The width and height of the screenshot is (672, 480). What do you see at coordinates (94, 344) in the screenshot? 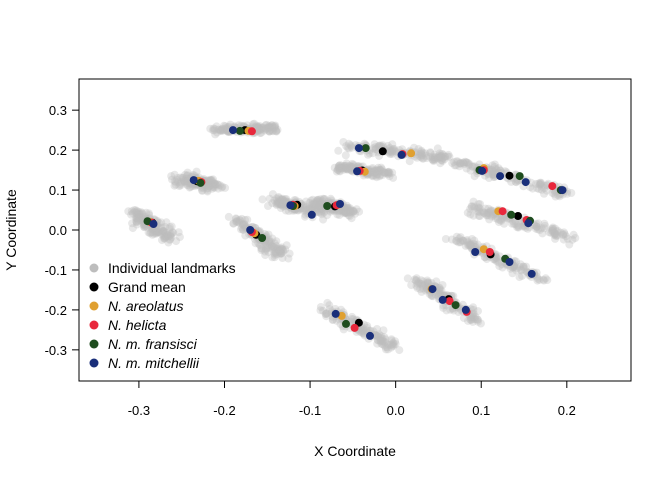
I see `legend-swatch` at bounding box center [94, 344].